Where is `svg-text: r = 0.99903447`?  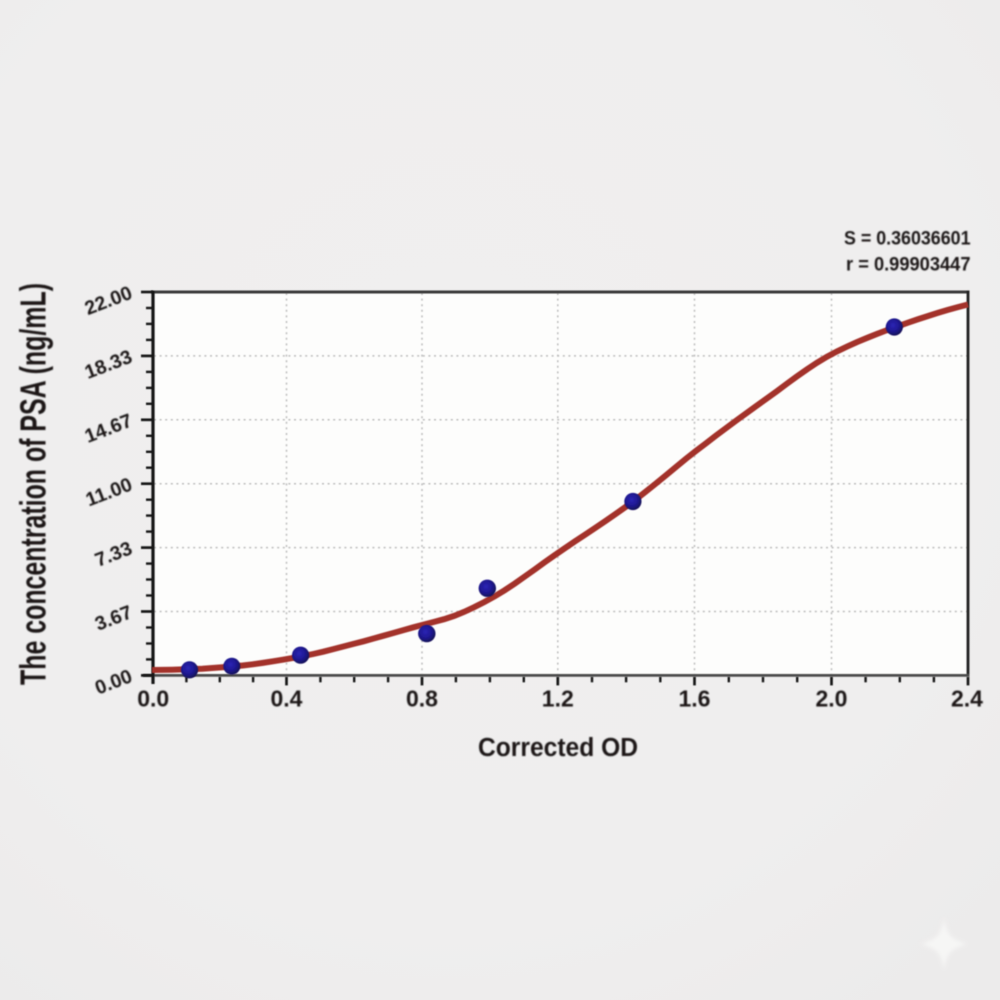
svg-text: r = 0.99903447 is located at coordinates (908, 265).